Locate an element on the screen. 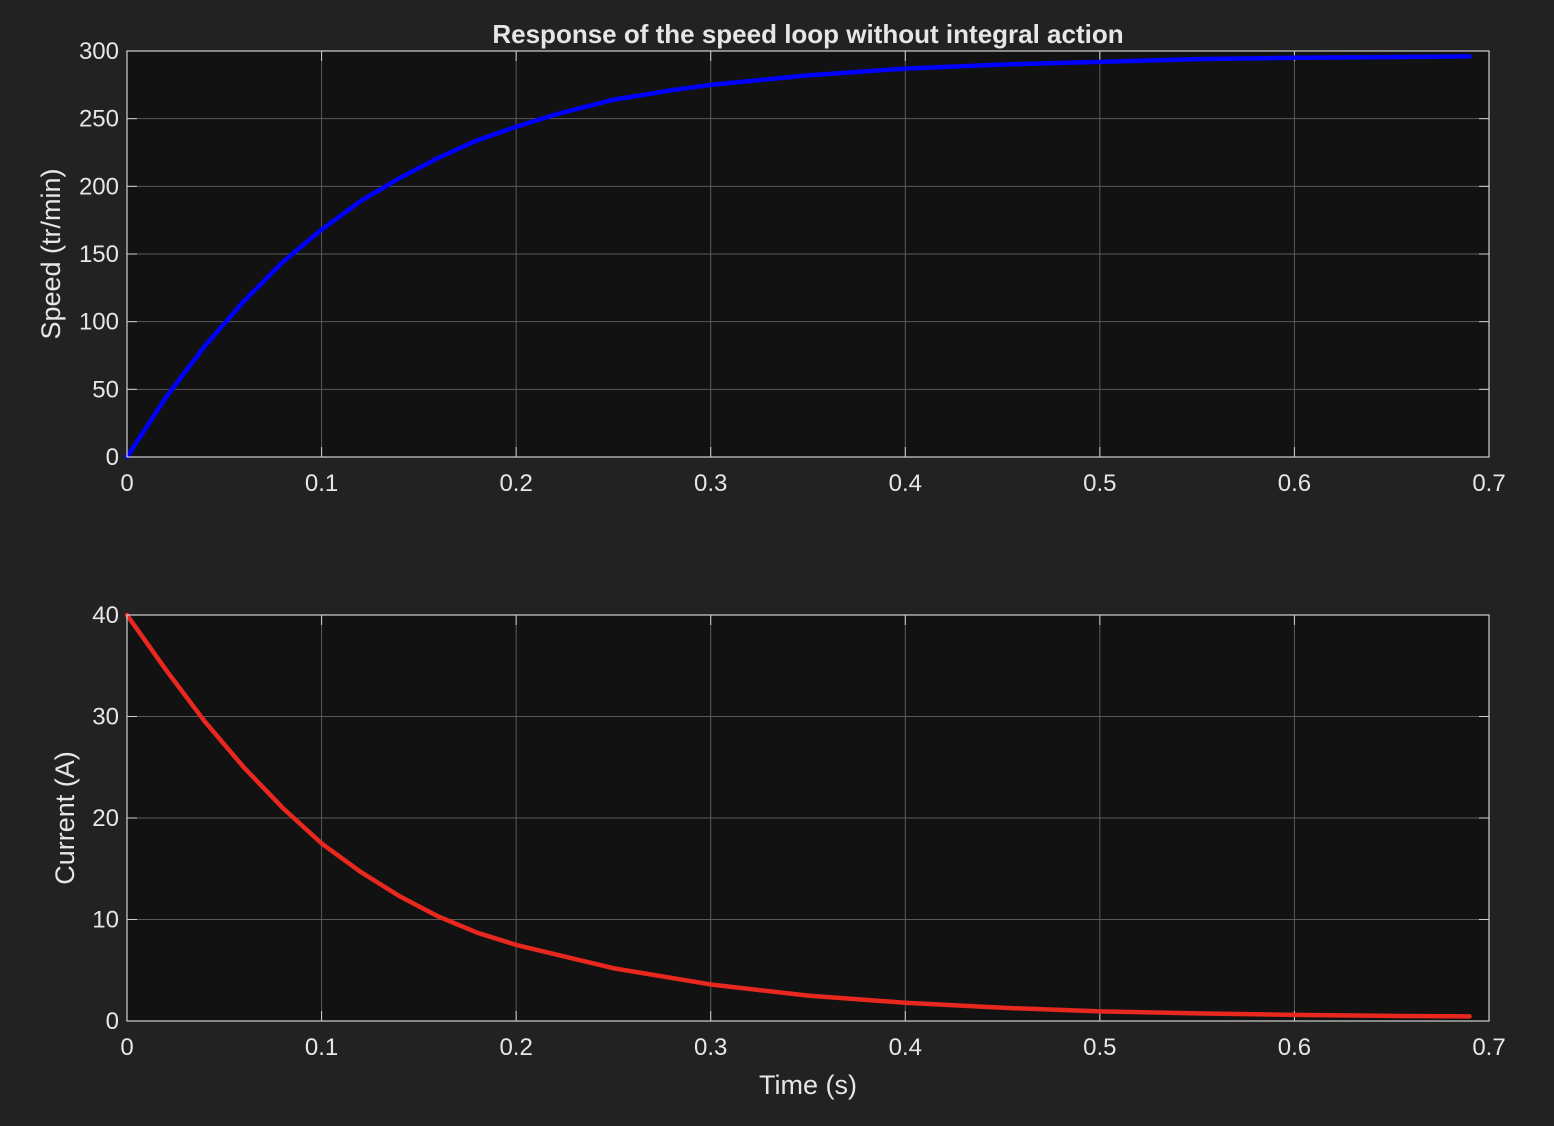 Image resolution: width=1554 pixels, height=1126 pixels. y-tick-label: 50 is located at coordinates (105, 389).